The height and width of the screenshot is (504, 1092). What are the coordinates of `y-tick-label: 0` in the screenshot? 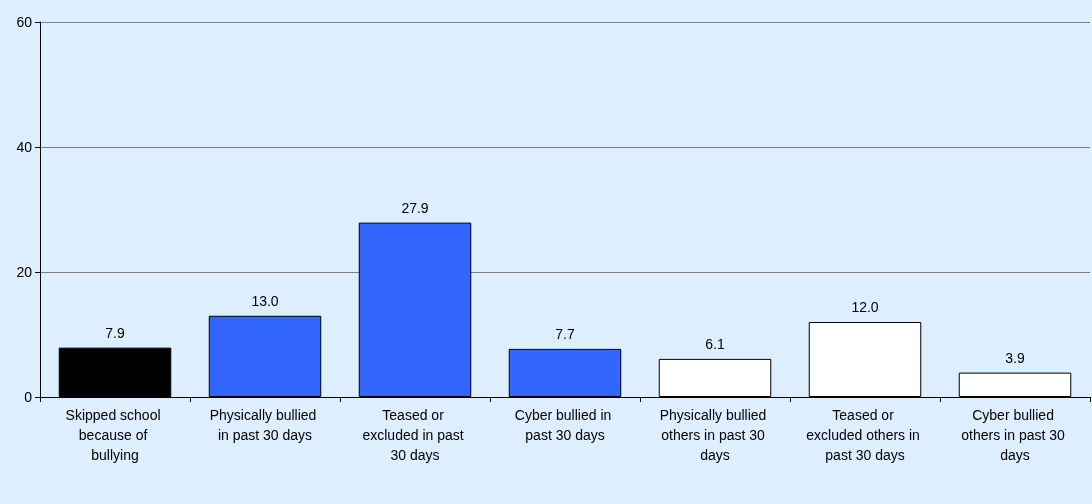 It's located at (28, 397).